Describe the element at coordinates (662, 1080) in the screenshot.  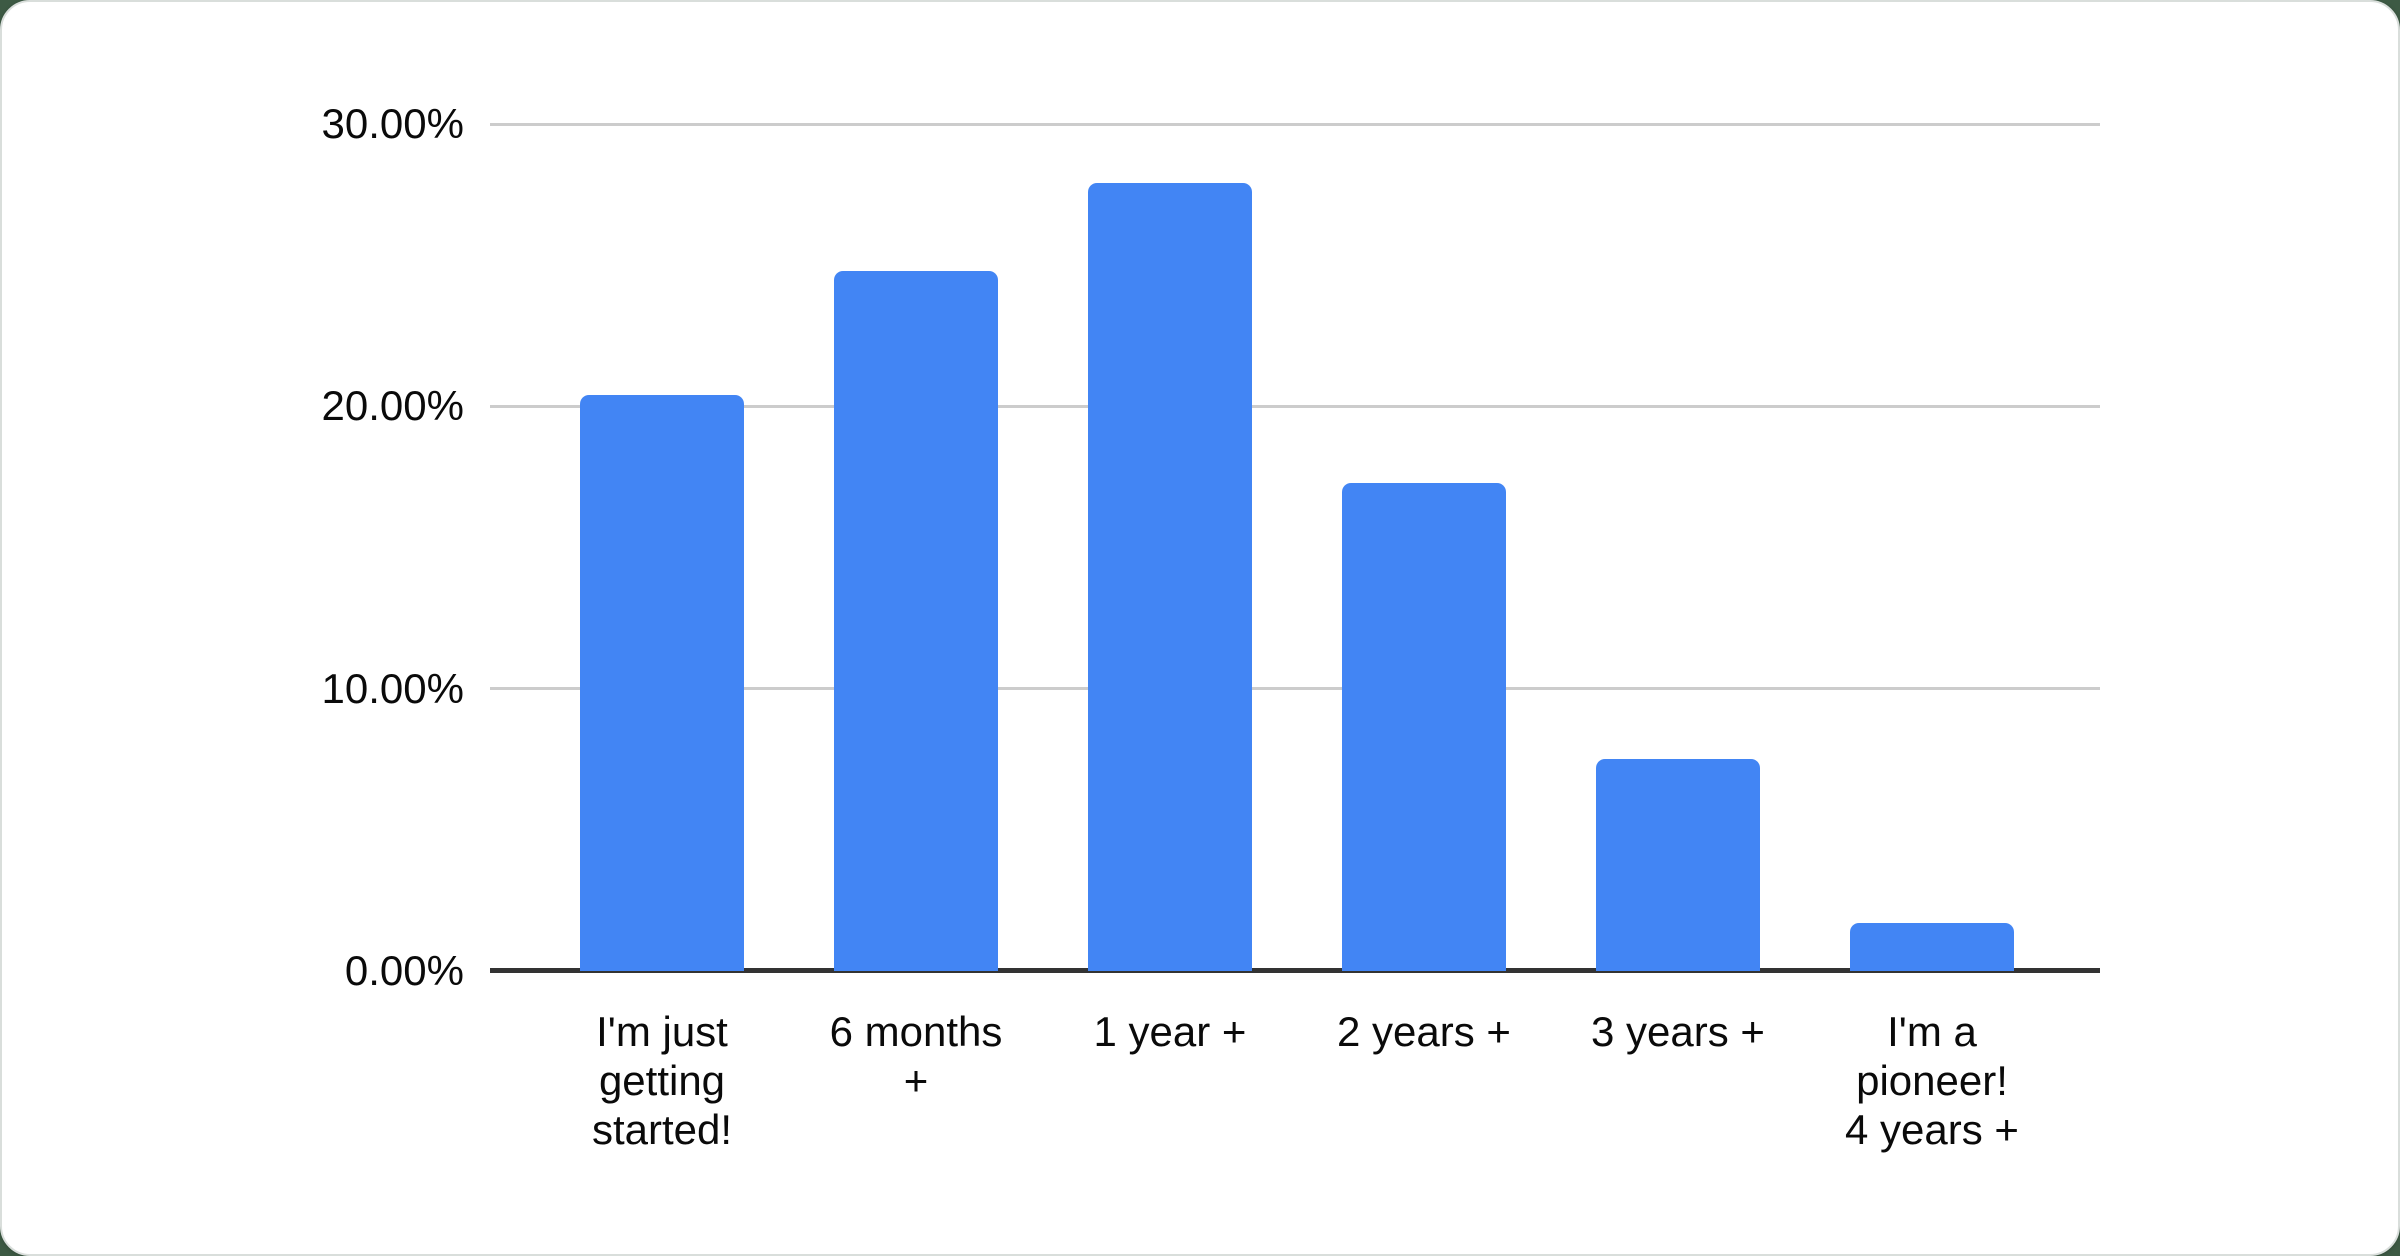
I see `x-axis-category-label: I'm just getting started!` at that location.